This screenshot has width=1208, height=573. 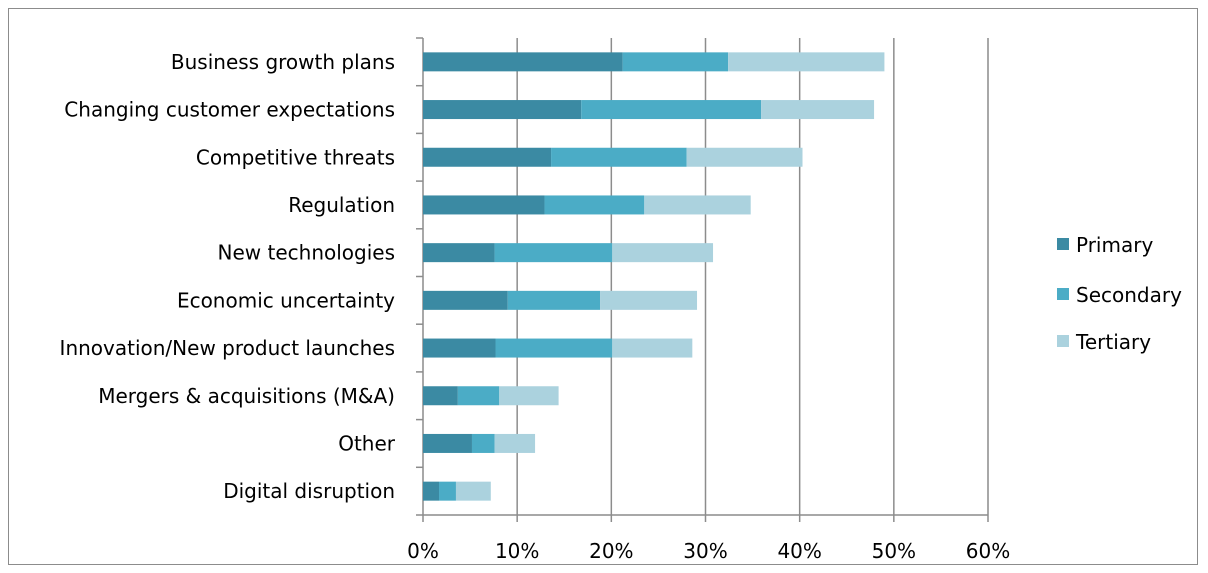 I want to click on category-label: Competitive threats, so click(x=295, y=157).